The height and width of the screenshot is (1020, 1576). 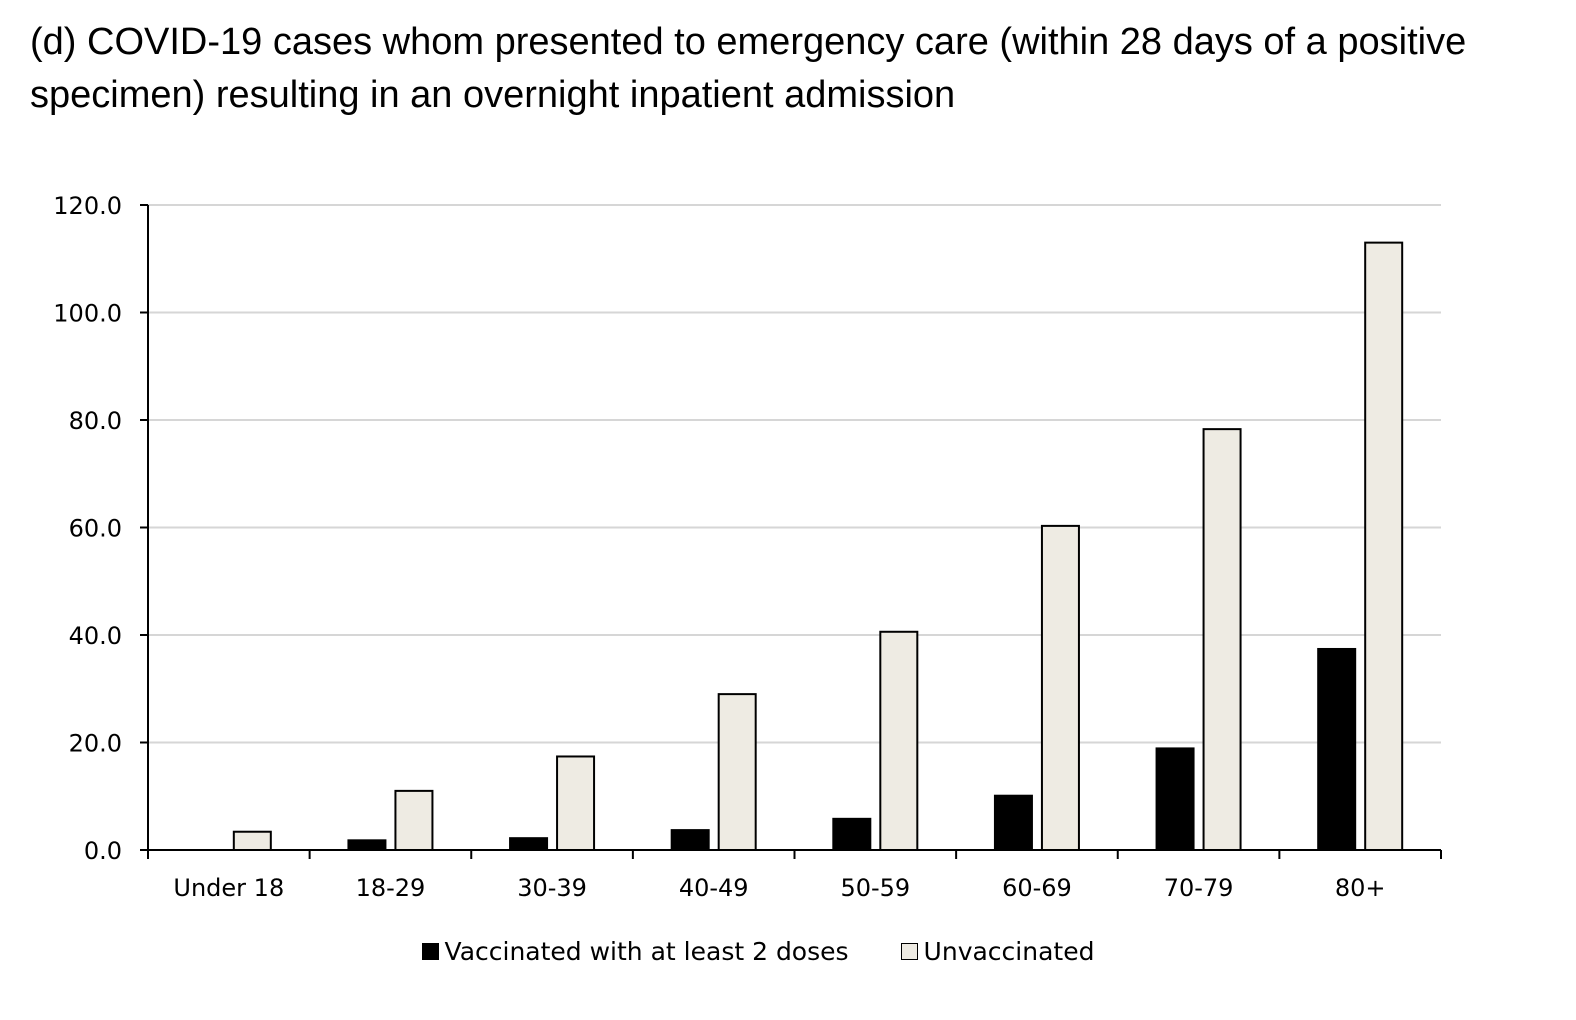 What do you see at coordinates (103, 851) in the screenshot?
I see `y-tick-label: 0.0` at bounding box center [103, 851].